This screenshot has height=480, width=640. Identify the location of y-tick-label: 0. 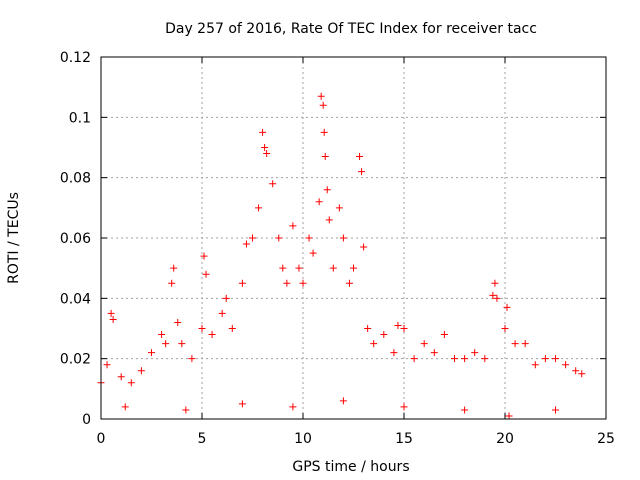
(86, 420).